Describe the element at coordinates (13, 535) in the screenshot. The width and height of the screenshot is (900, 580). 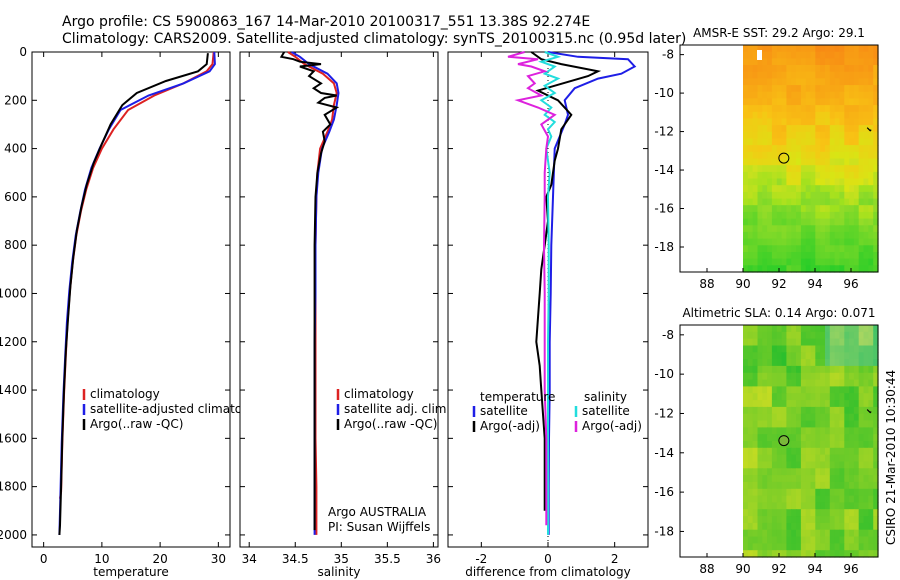
I see `y-tick-label: 2000` at that location.